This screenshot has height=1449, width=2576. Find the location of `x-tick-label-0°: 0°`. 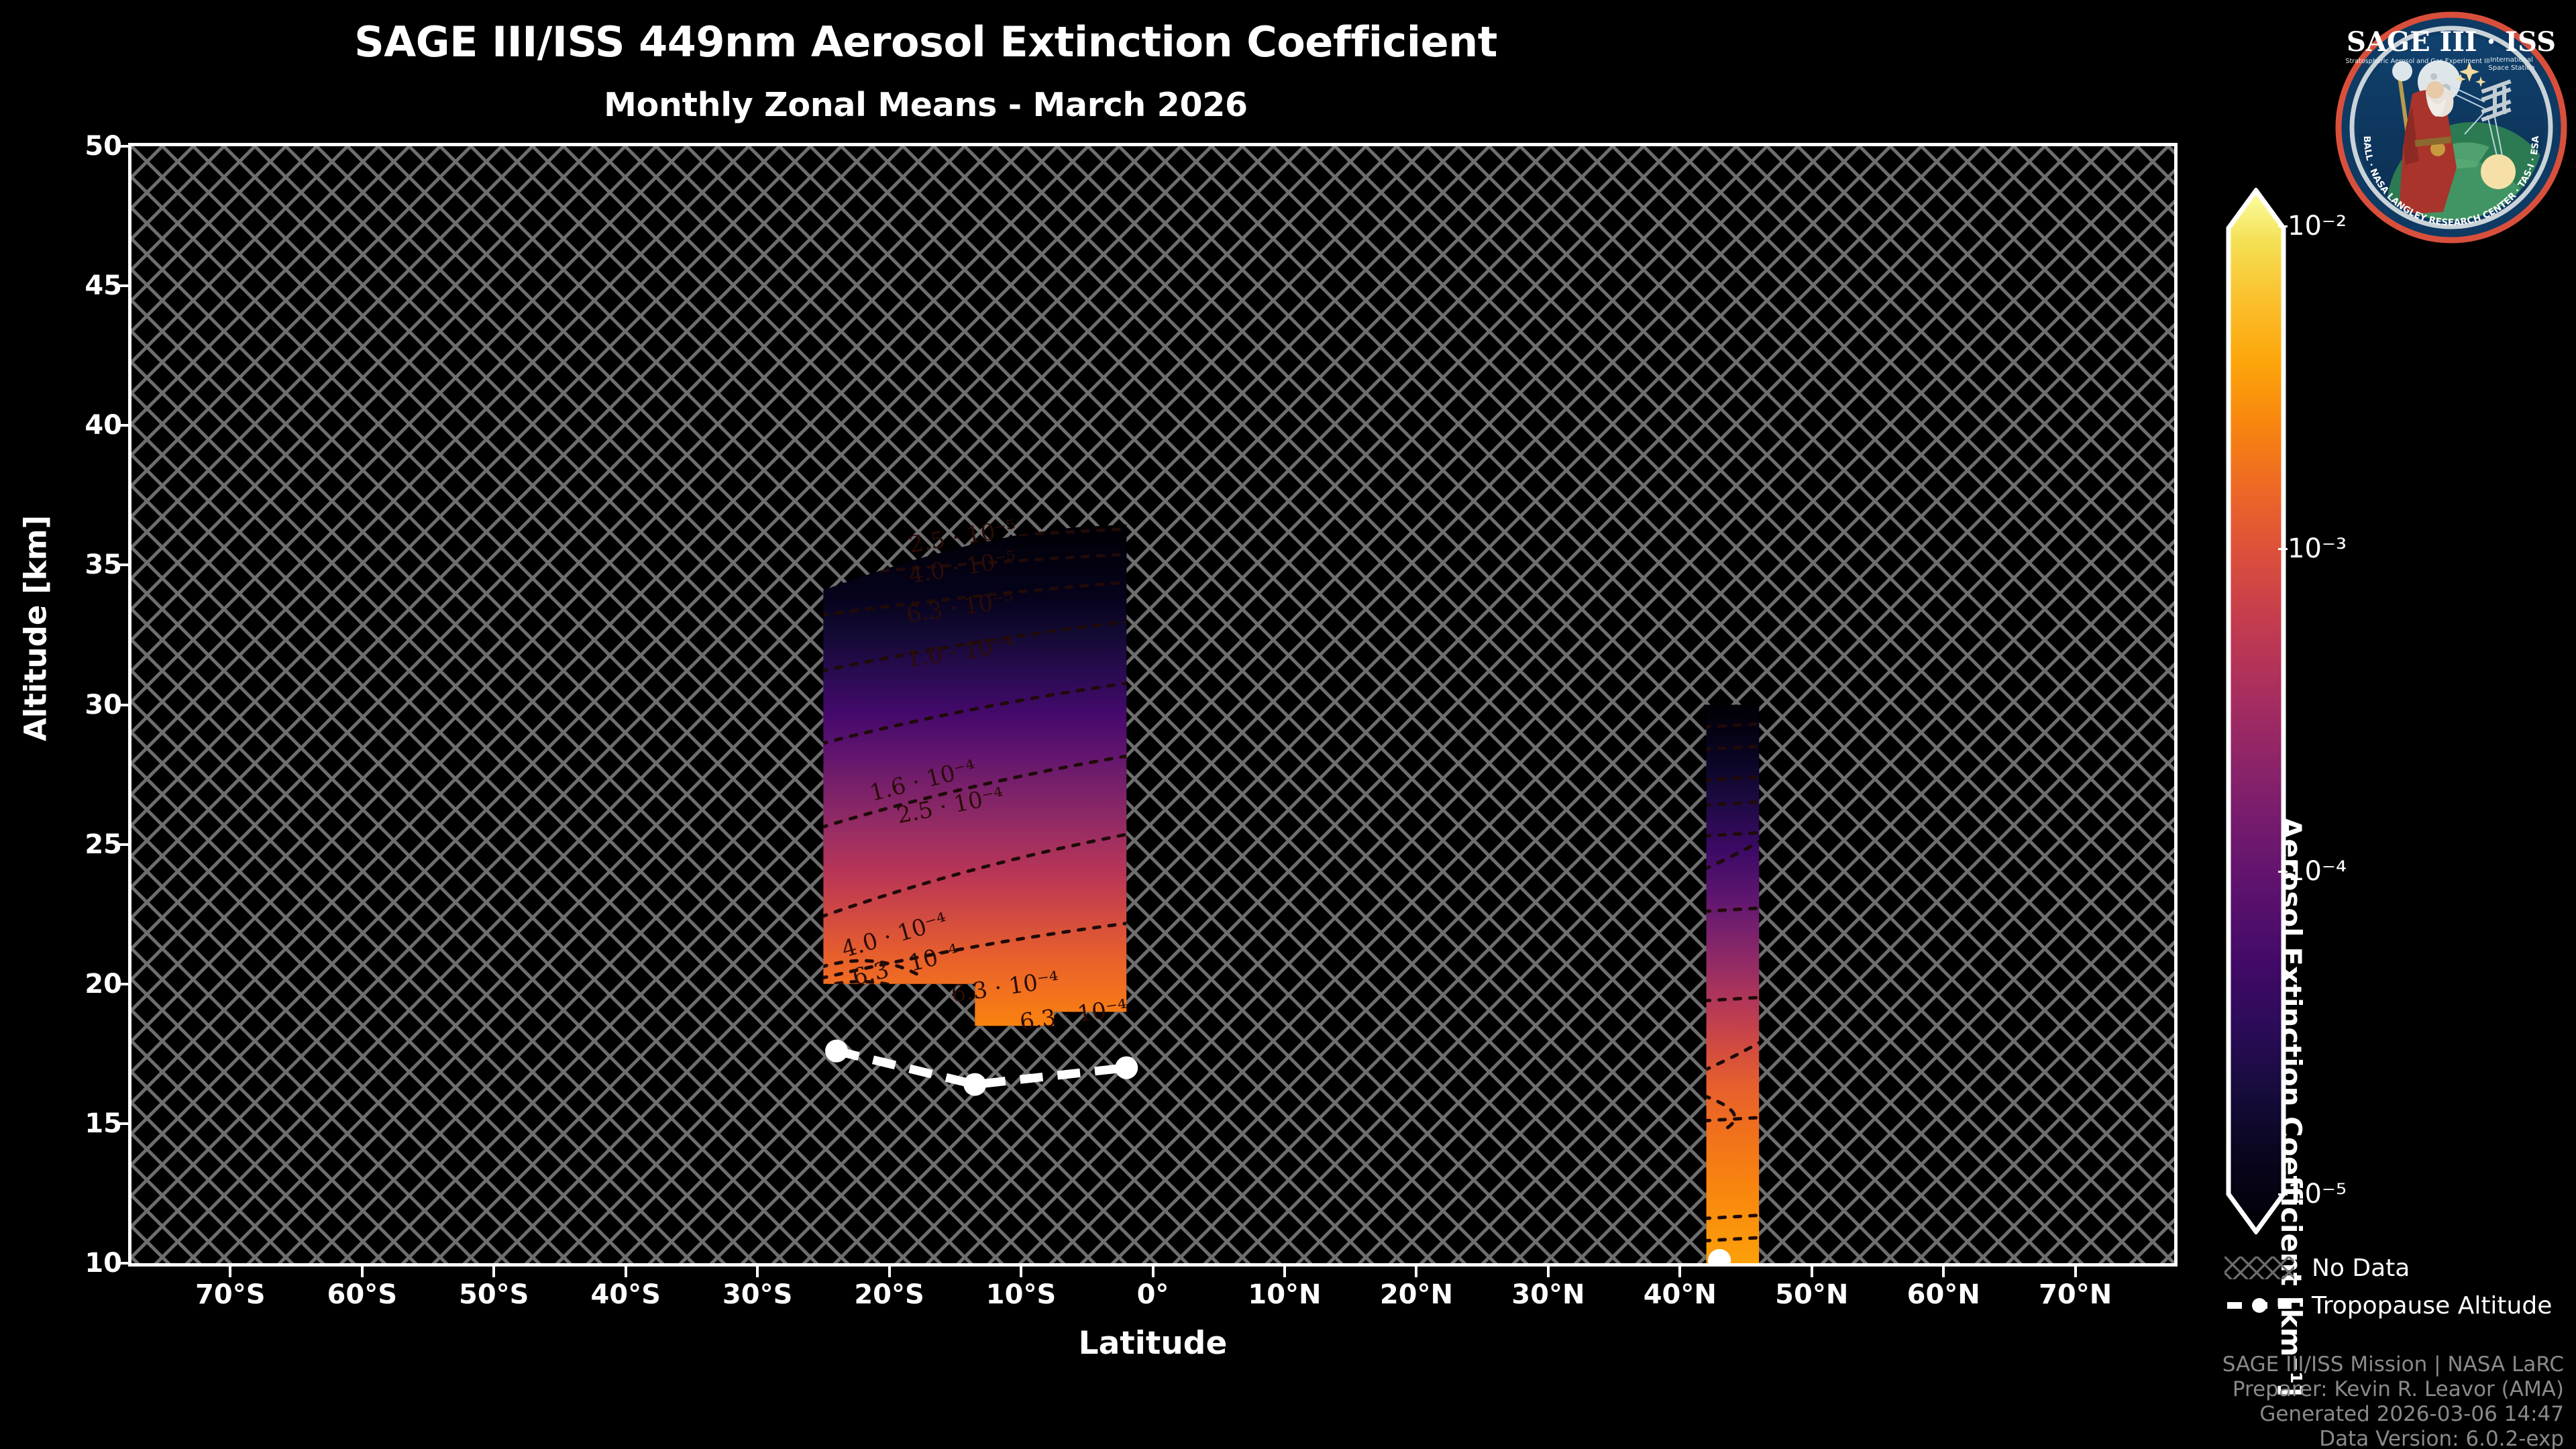

x-tick-label-0°: 0° is located at coordinates (1152, 1294).